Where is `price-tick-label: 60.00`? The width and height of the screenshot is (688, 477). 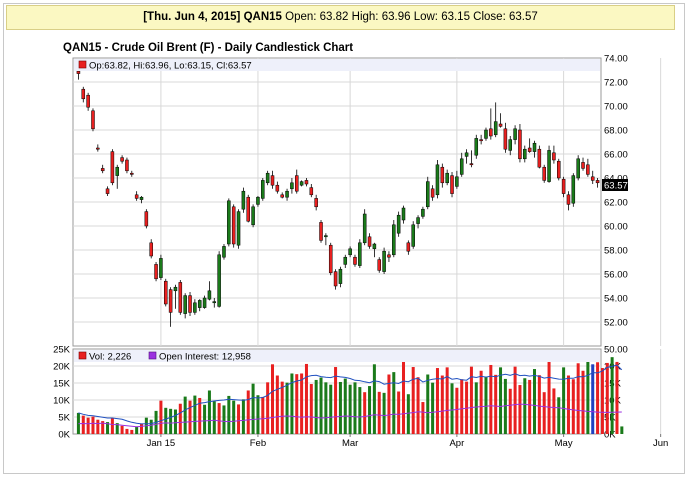
price-tick-label: 60.00 is located at coordinates (616, 227).